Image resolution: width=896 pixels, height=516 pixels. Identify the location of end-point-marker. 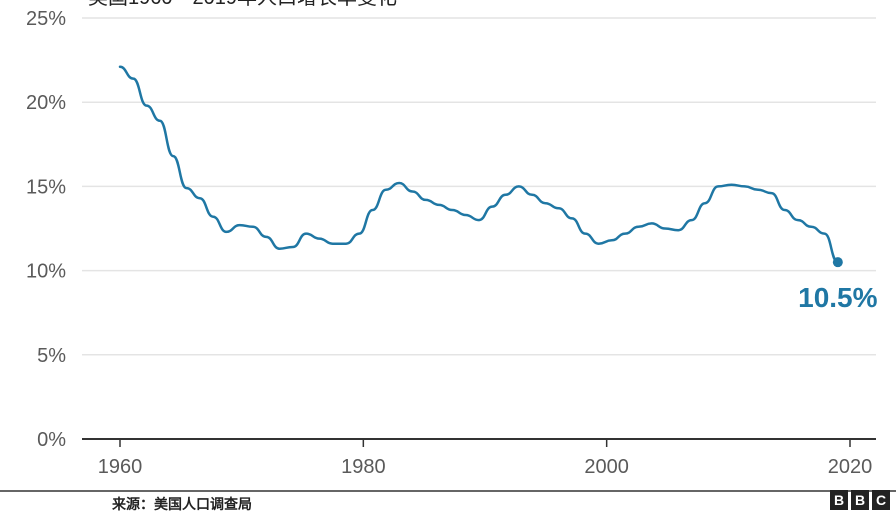
(837, 262).